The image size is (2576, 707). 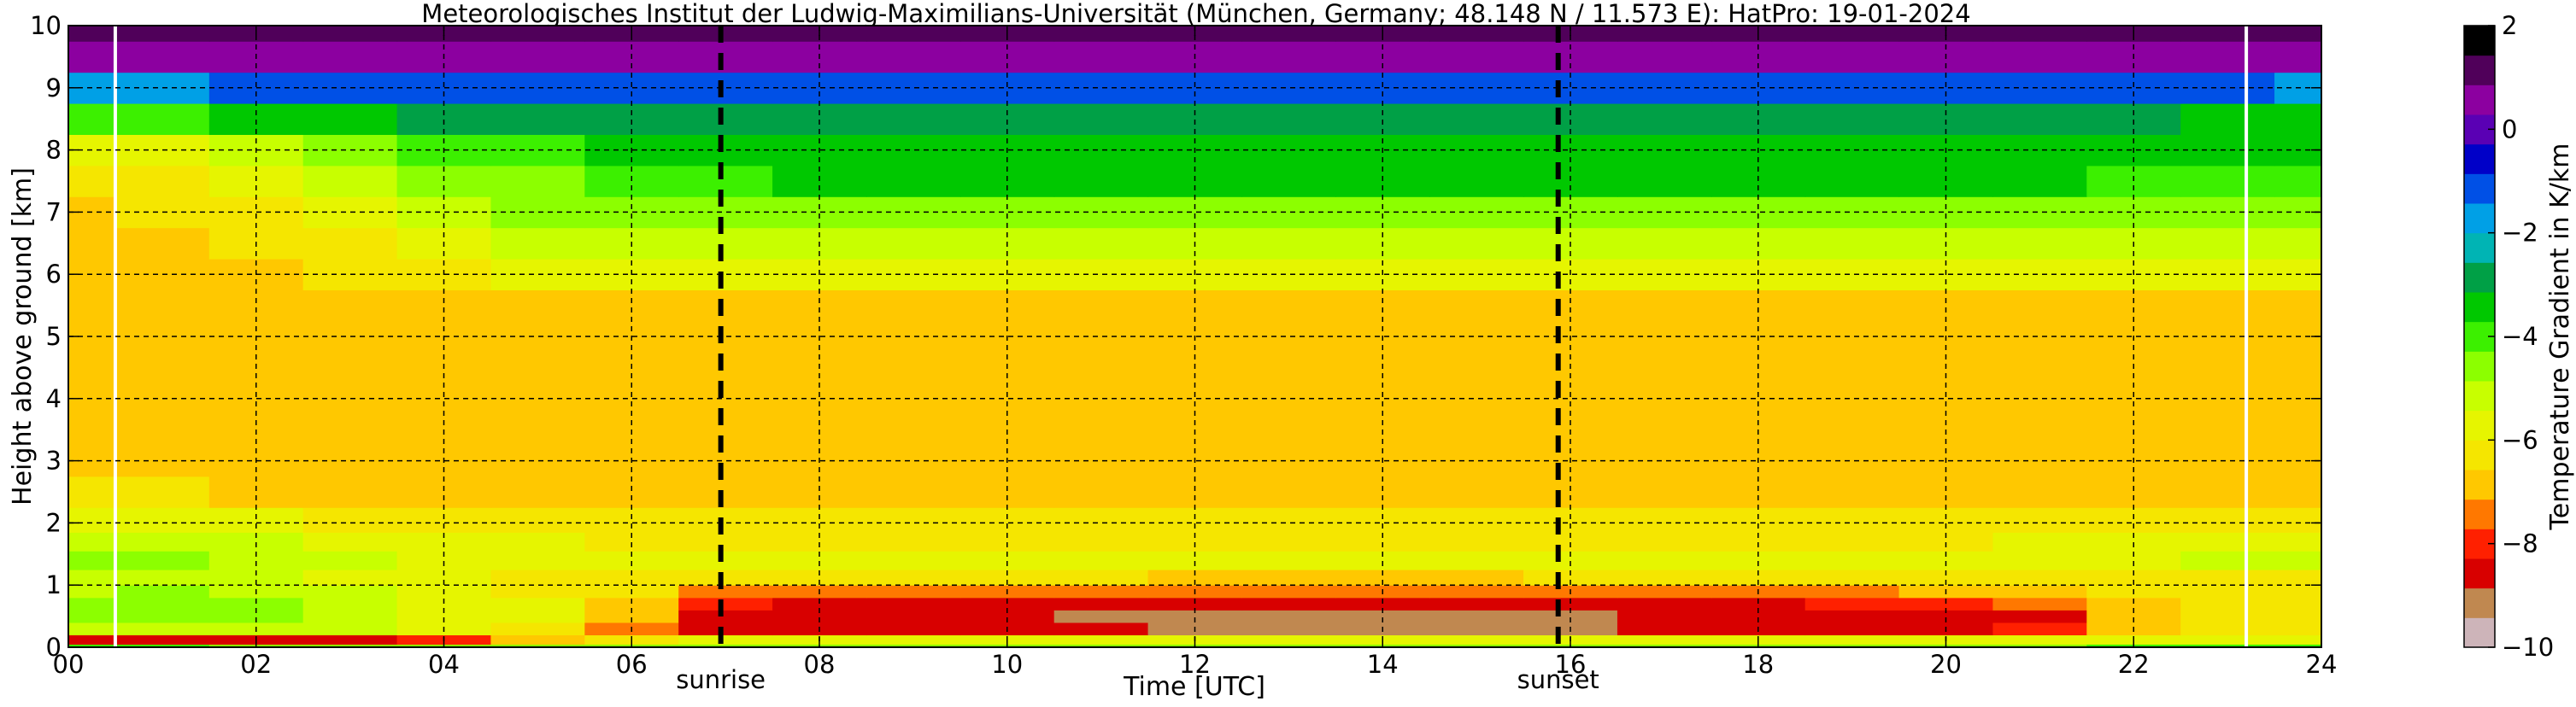 I want to click on x-tick-label: 08, so click(x=820, y=665).